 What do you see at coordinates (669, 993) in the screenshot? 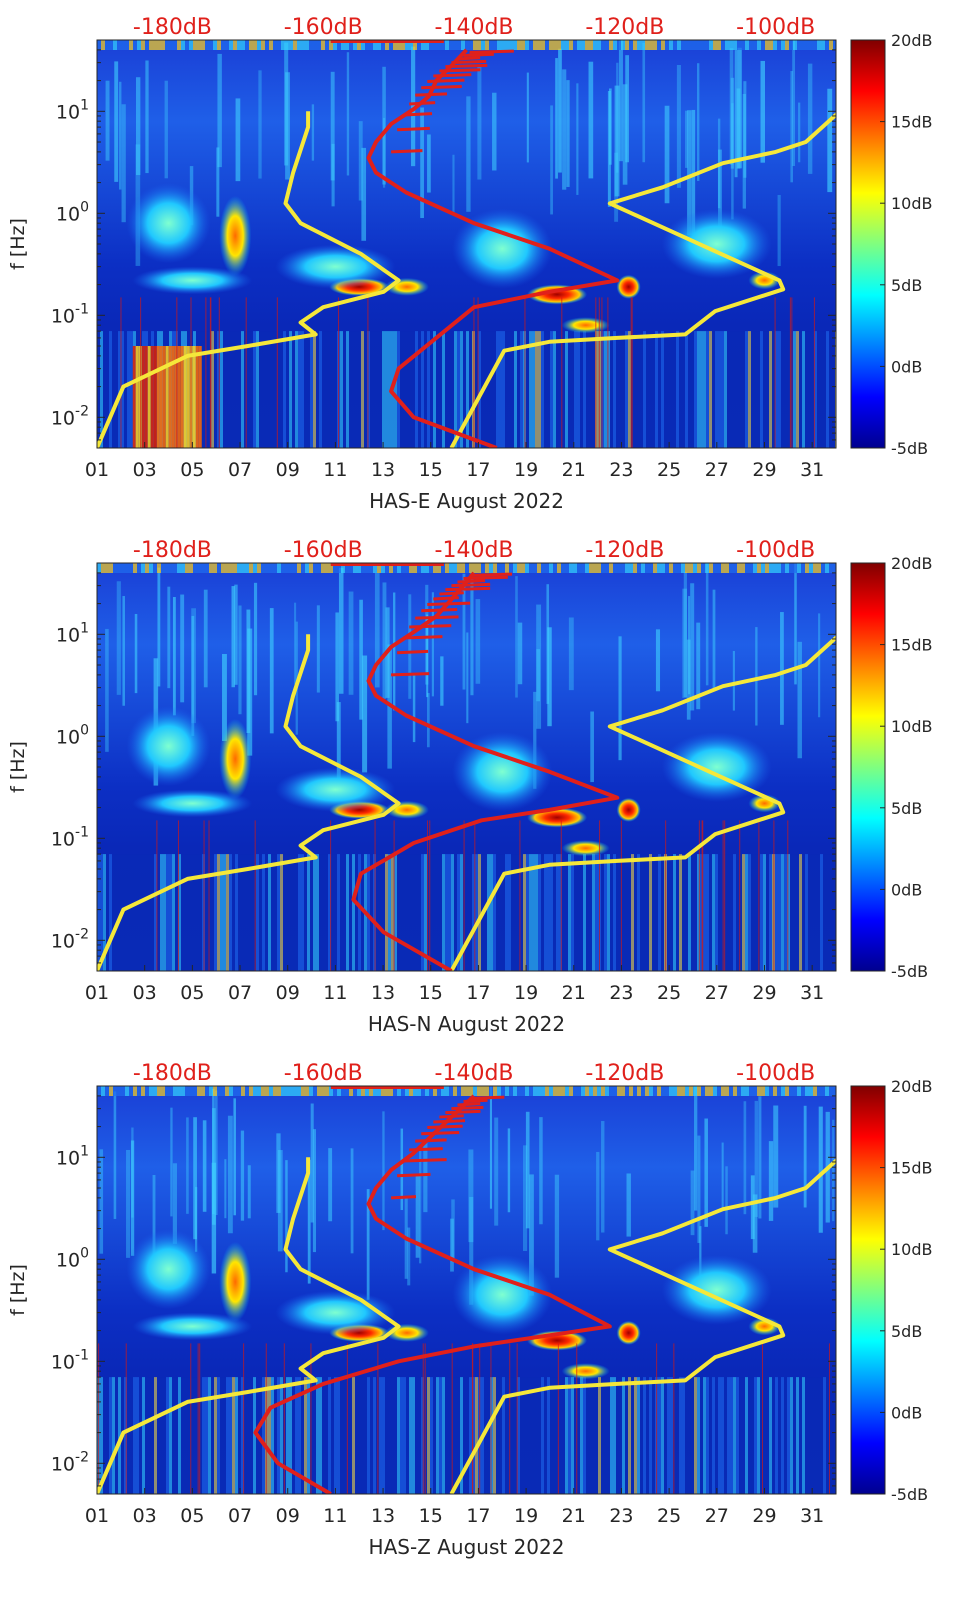
I see `x-tick-label: 25` at bounding box center [669, 993].